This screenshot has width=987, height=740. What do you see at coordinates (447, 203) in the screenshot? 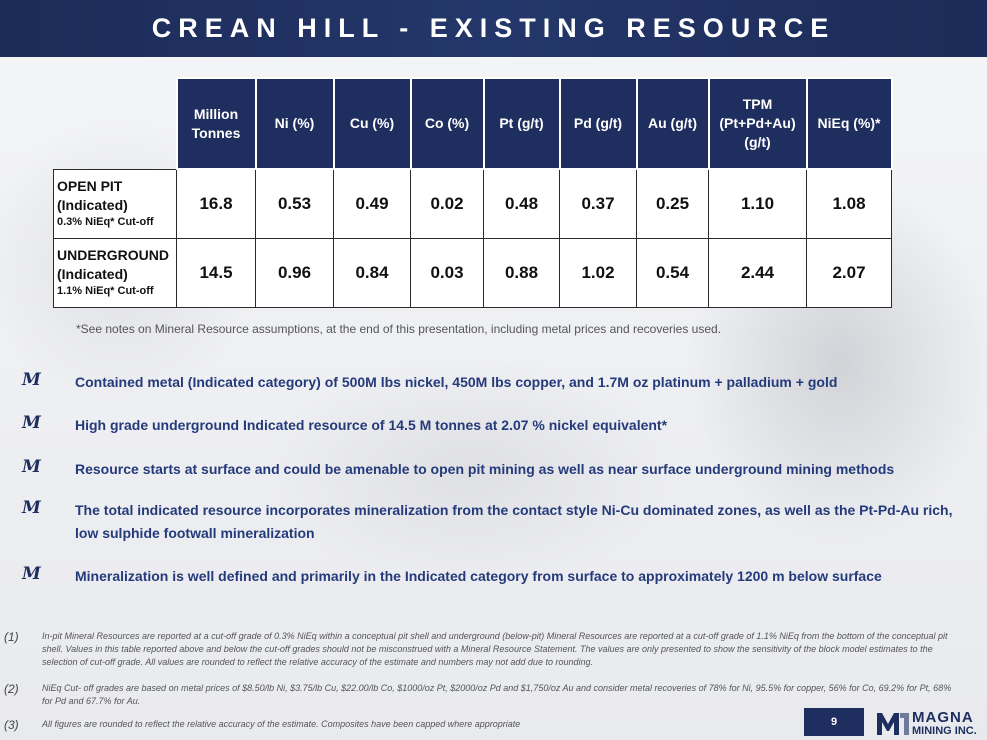
I see `table-cell: 0.02` at bounding box center [447, 203].